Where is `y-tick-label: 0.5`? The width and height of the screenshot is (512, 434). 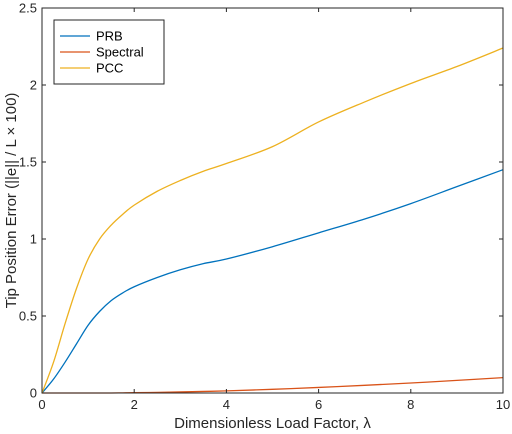 y-tick-label: 0.5 is located at coordinates (28, 316).